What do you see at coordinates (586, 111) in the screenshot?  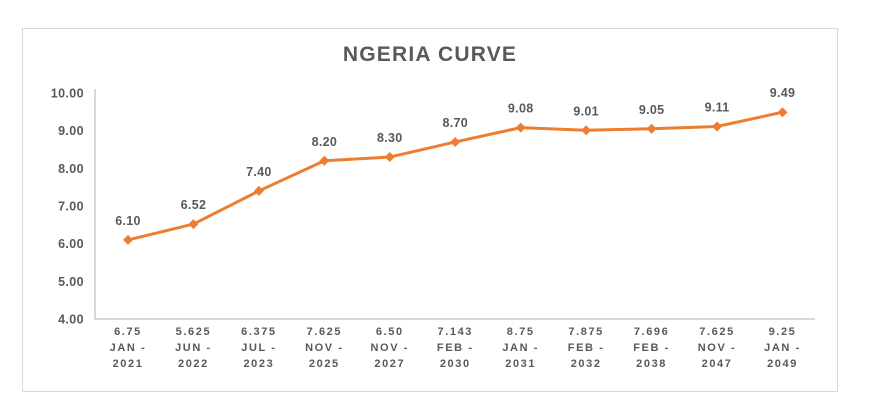 I see `data-label: 9.01` at bounding box center [586, 111].